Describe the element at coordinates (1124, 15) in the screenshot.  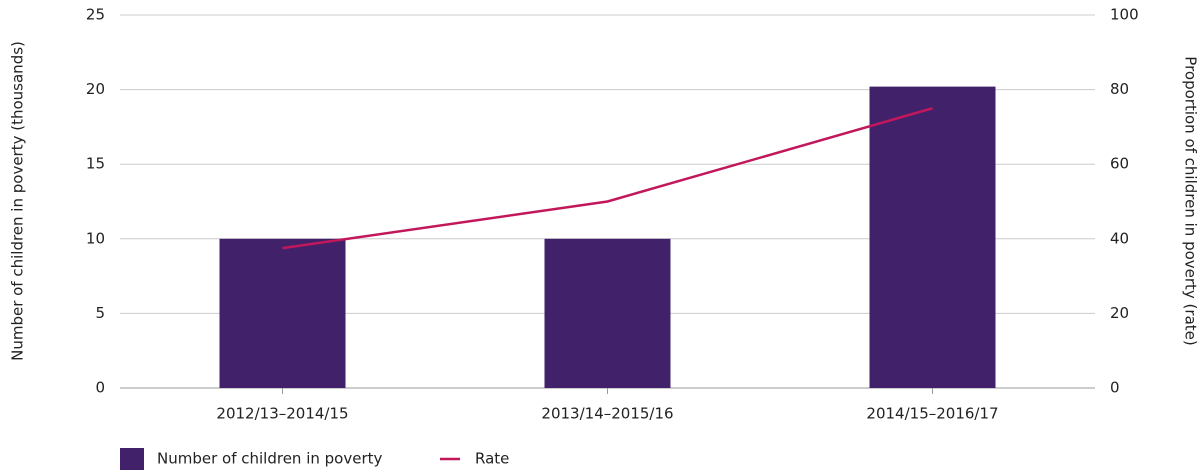
I see `y2-tick-label: 100` at that location.